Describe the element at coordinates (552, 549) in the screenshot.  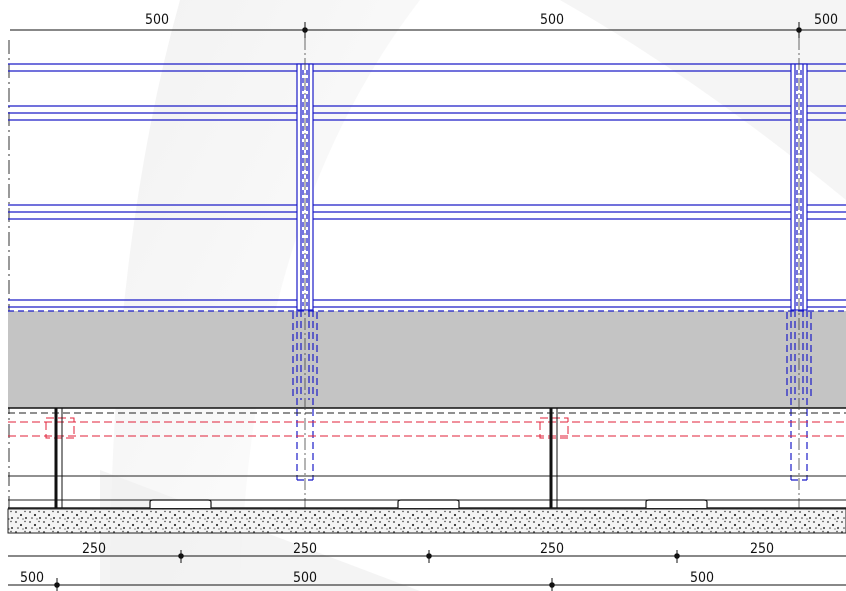
I see `bottom-dim1-label-3: 250` at that location.